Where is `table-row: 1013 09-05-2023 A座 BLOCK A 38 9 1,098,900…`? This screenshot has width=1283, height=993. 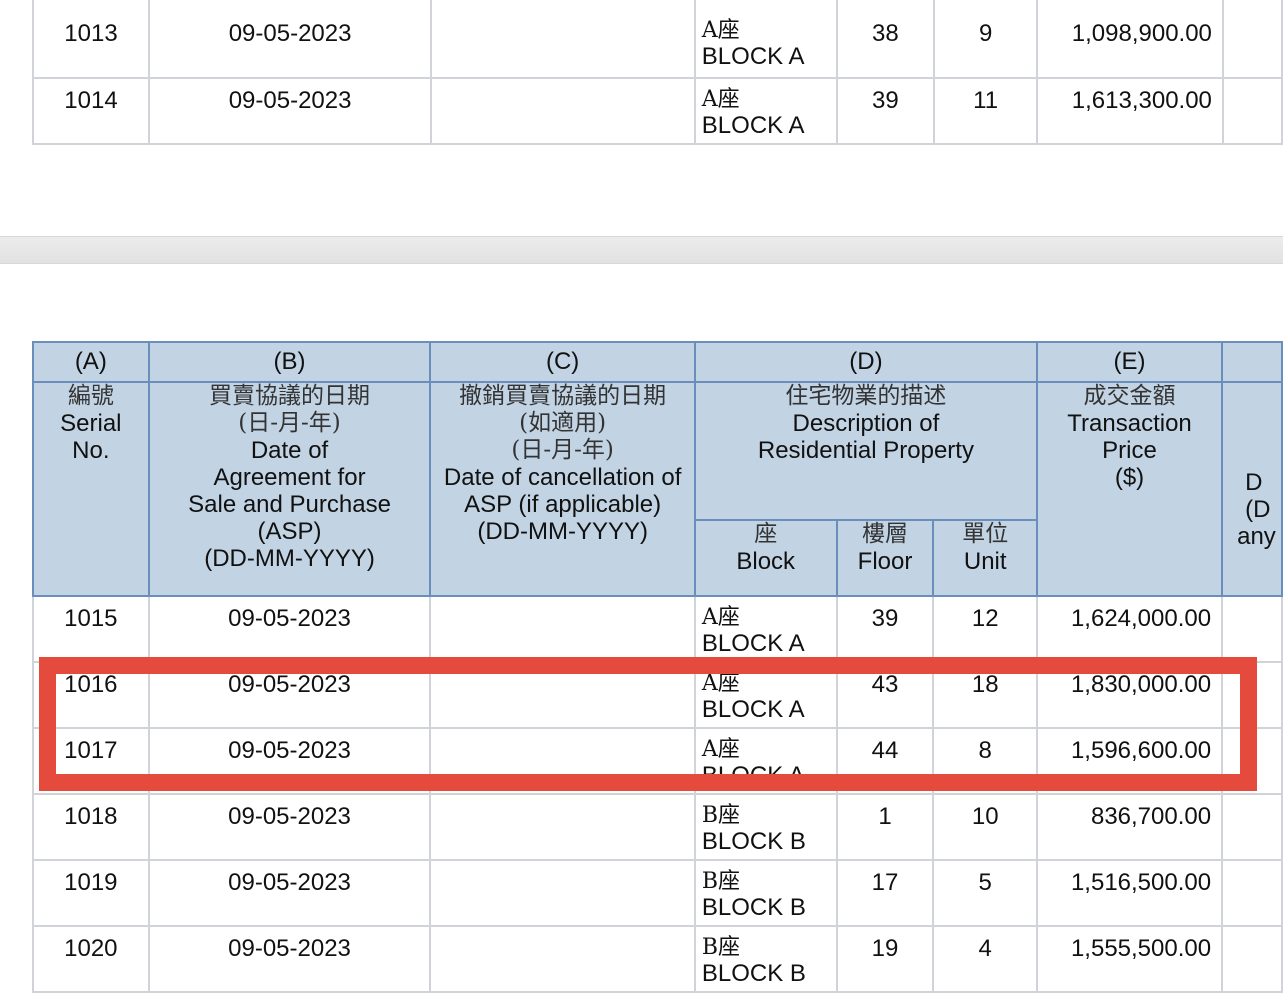 table-row: 1013 09-05-2023 A座 BLOCK A 38 9 1,098,900… is located at coordinates (657, 39).